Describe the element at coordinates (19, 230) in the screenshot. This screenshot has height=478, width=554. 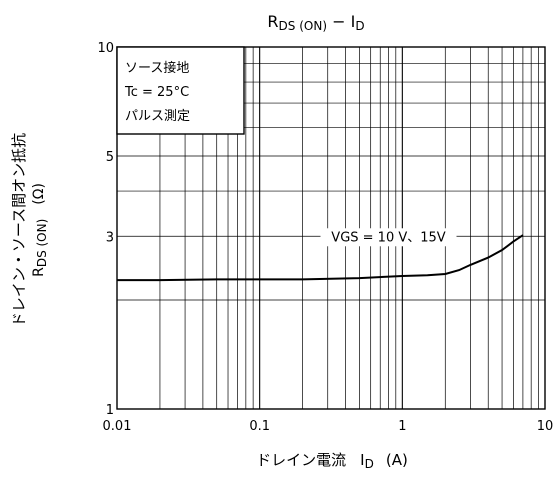
I see `y-axis-label-main: ドレイン・ソース間オン抵抗` at that location.